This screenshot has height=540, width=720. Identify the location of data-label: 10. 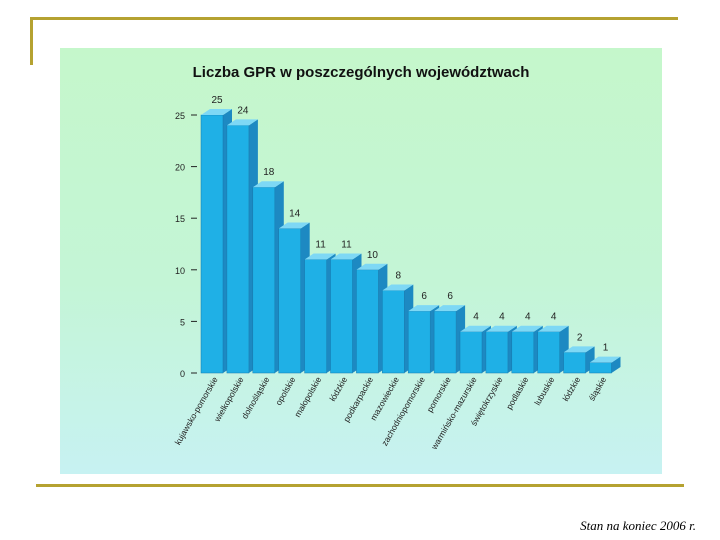
(373, 255).